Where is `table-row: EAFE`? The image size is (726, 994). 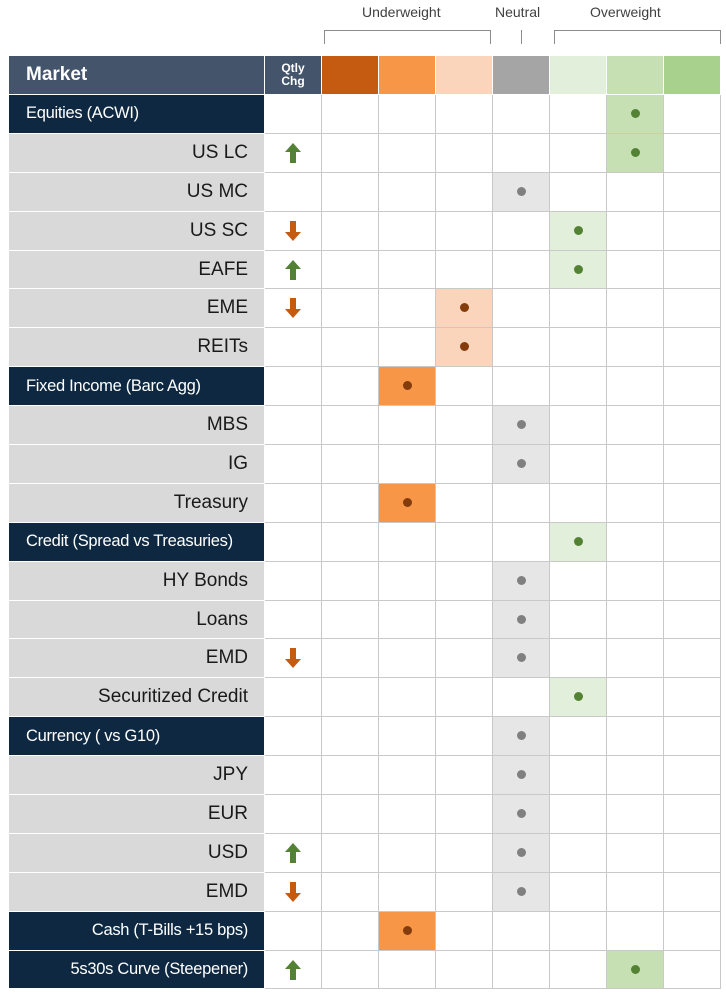 table-row: EAFE is located at coordinates (364, 269).